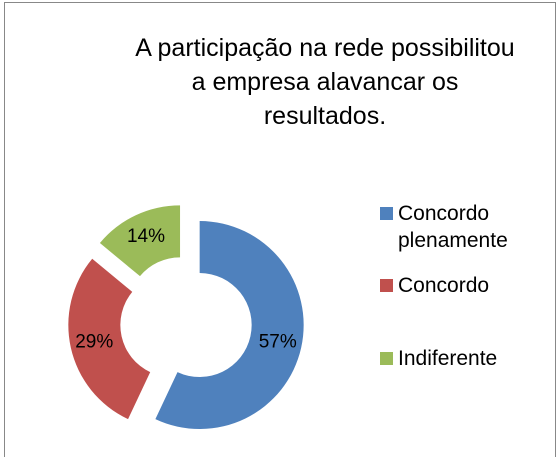 The height and width of the screenshot is (457, 558). What do you see at coordinates (146, 236) in the screenshot?
I see `data-label: 14%` at bounding box center [146, 236].